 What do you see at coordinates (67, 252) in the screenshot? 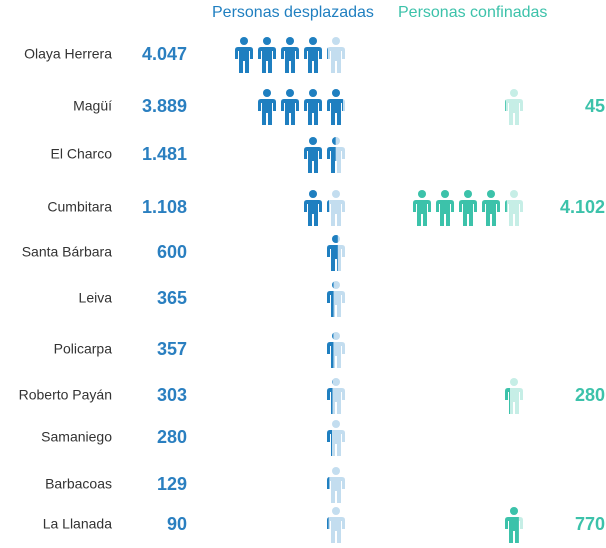
I see `category-label: Santa Bárbara` at bounding box center [67, 252].